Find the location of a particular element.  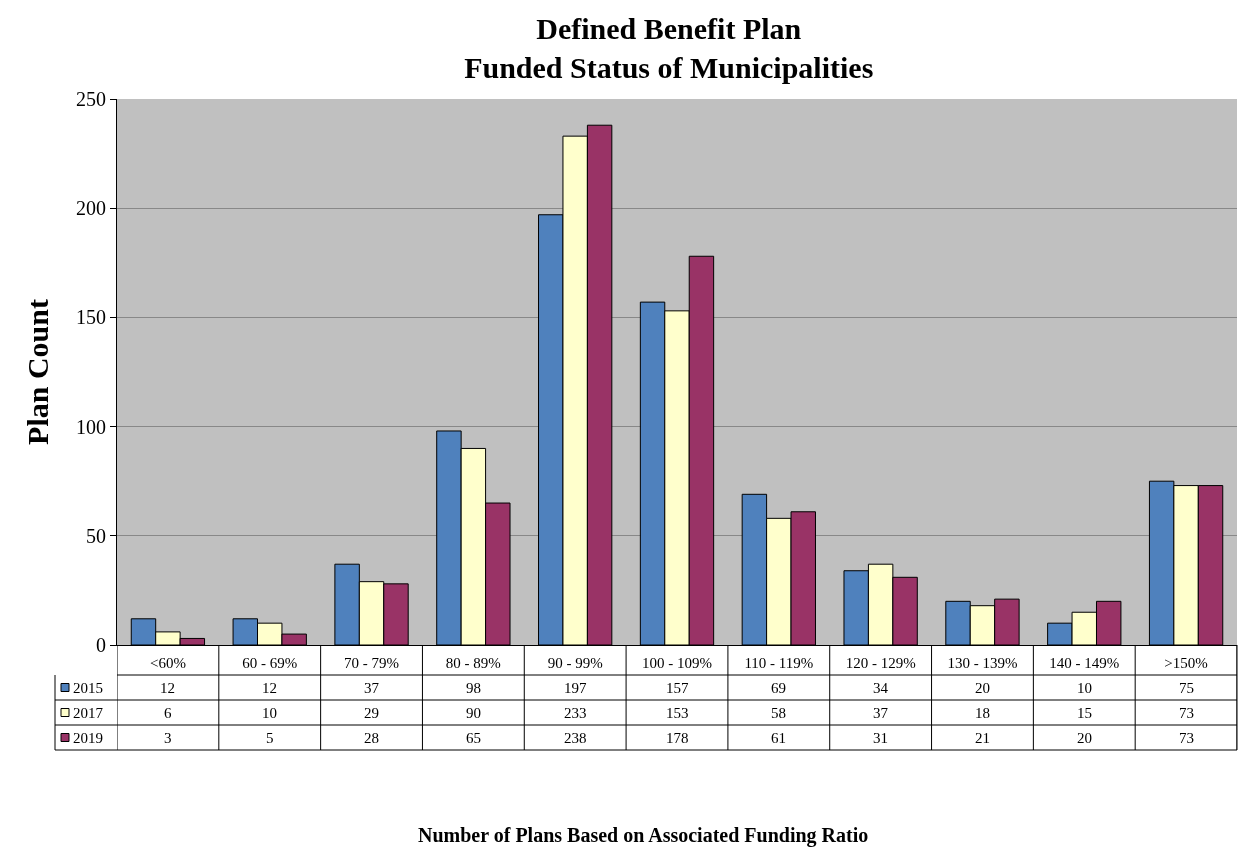

x-tick-label: 140 - 149% is located at coordinates (1084, 663).